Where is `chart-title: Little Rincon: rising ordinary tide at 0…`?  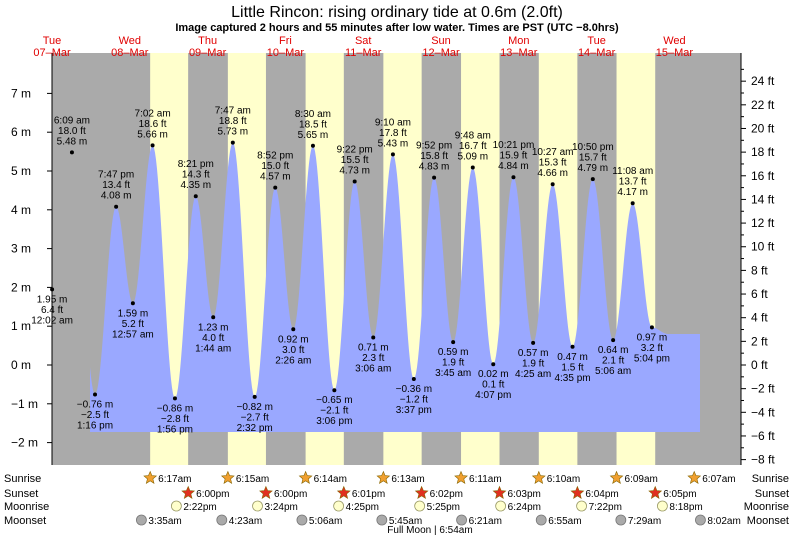
chart-title: Little Rincon: rising ordinary tide at 0… is located at coordinates (397, 12).